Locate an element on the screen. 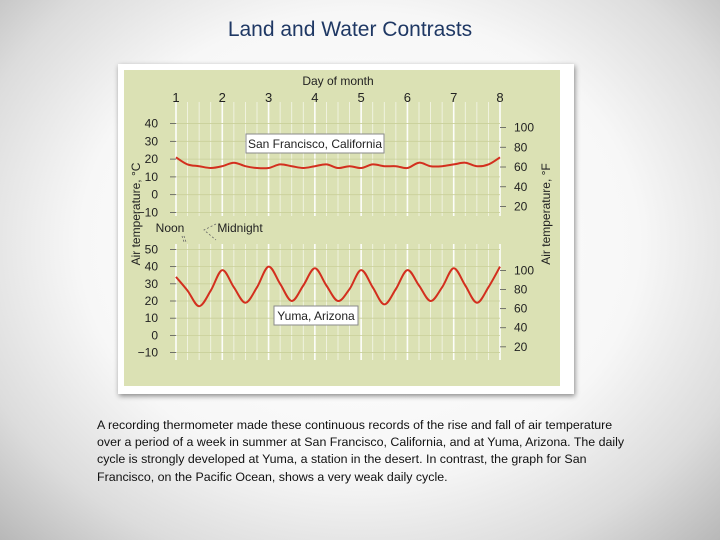  noon-annotation: Noon is located at coordinates (170, 228).